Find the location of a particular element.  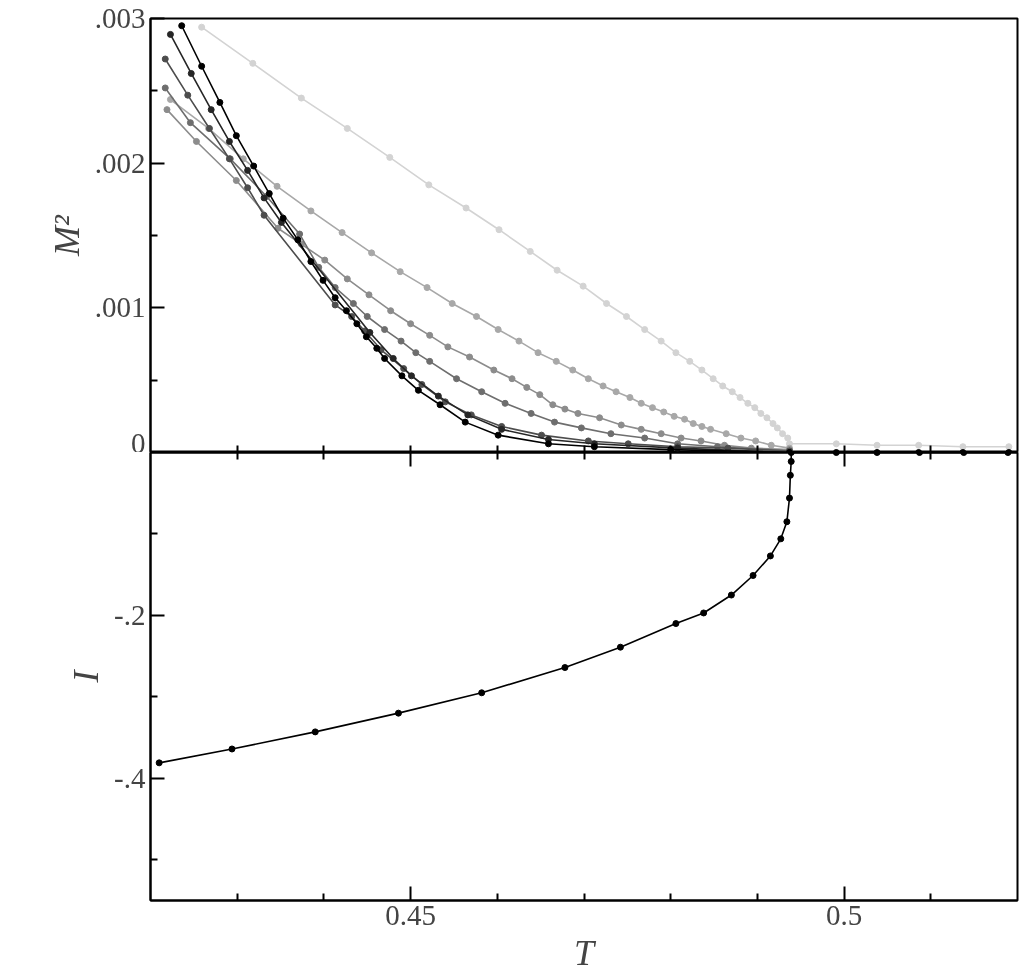

x-axis-title: T is located at coordinates (585, 952).